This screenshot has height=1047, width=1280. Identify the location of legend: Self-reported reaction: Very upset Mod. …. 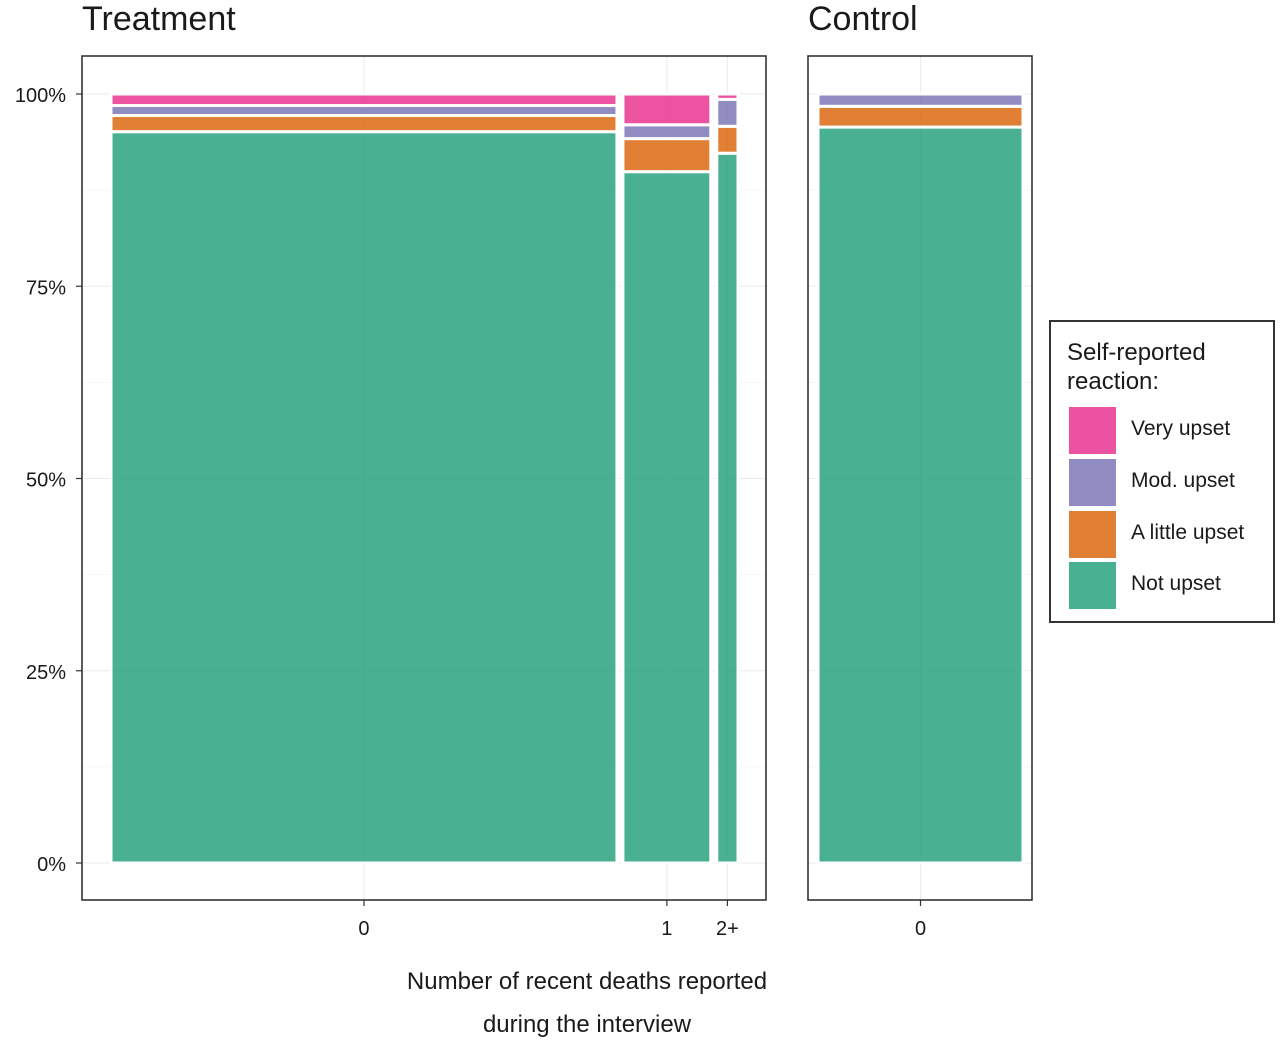
(1162, 471).